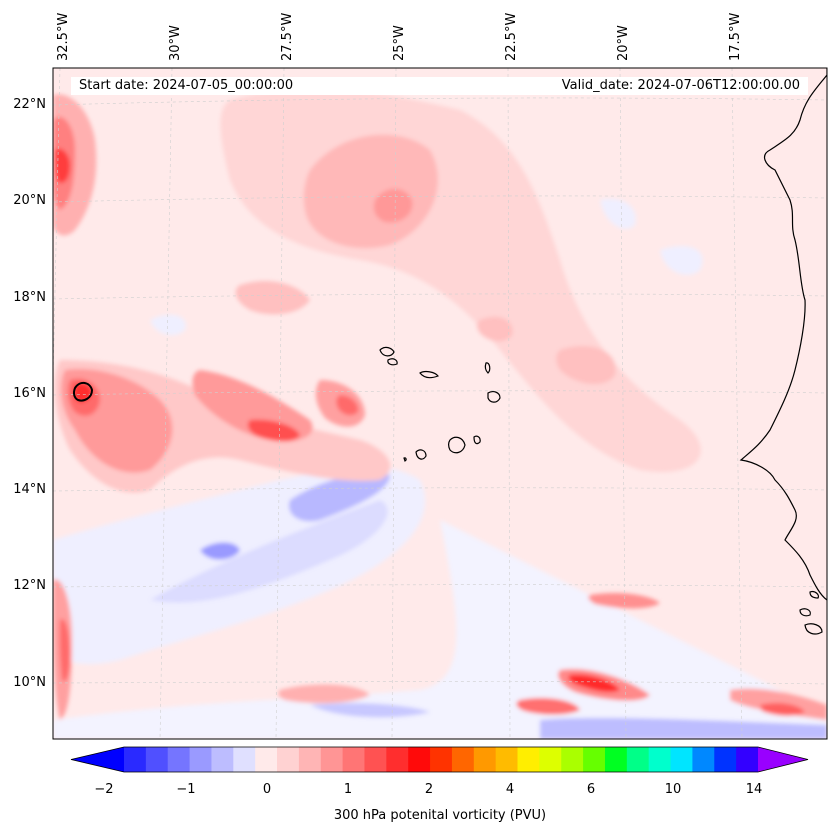 The height and width of the screenshot is (836, 837). Describe the element at coordinates (29, 104) in the screenshot. I see `lat-label: 22°N` at that location.